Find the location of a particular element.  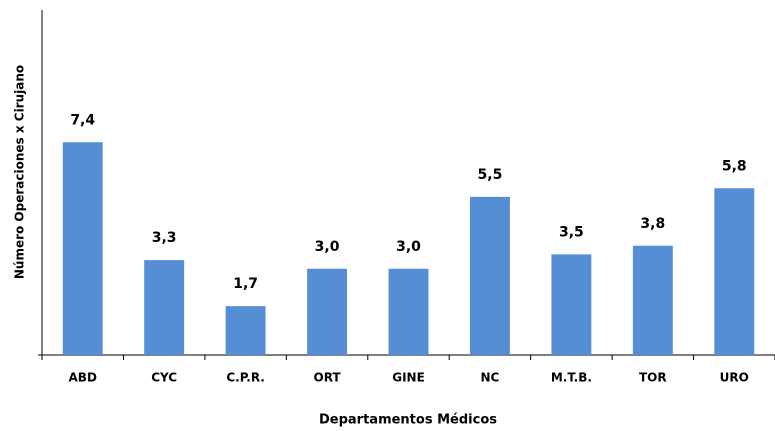

data-label: 3,8 is located at coordinates (652, 224).